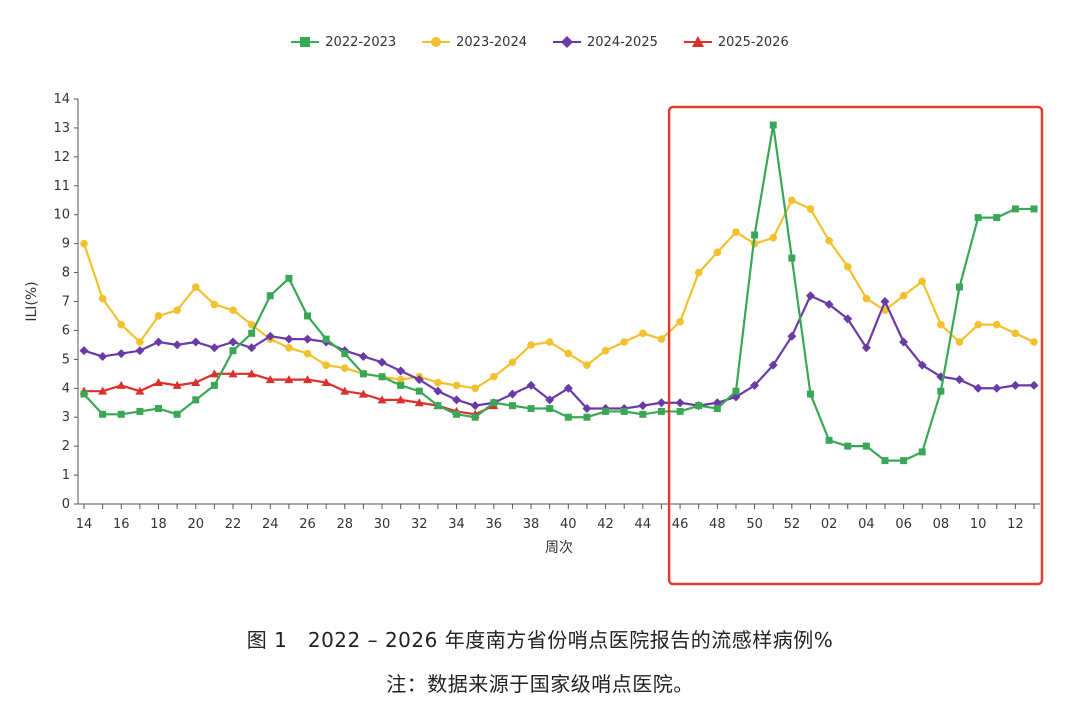  I want to click on x-tick-label: 12, so click(1015, 524).